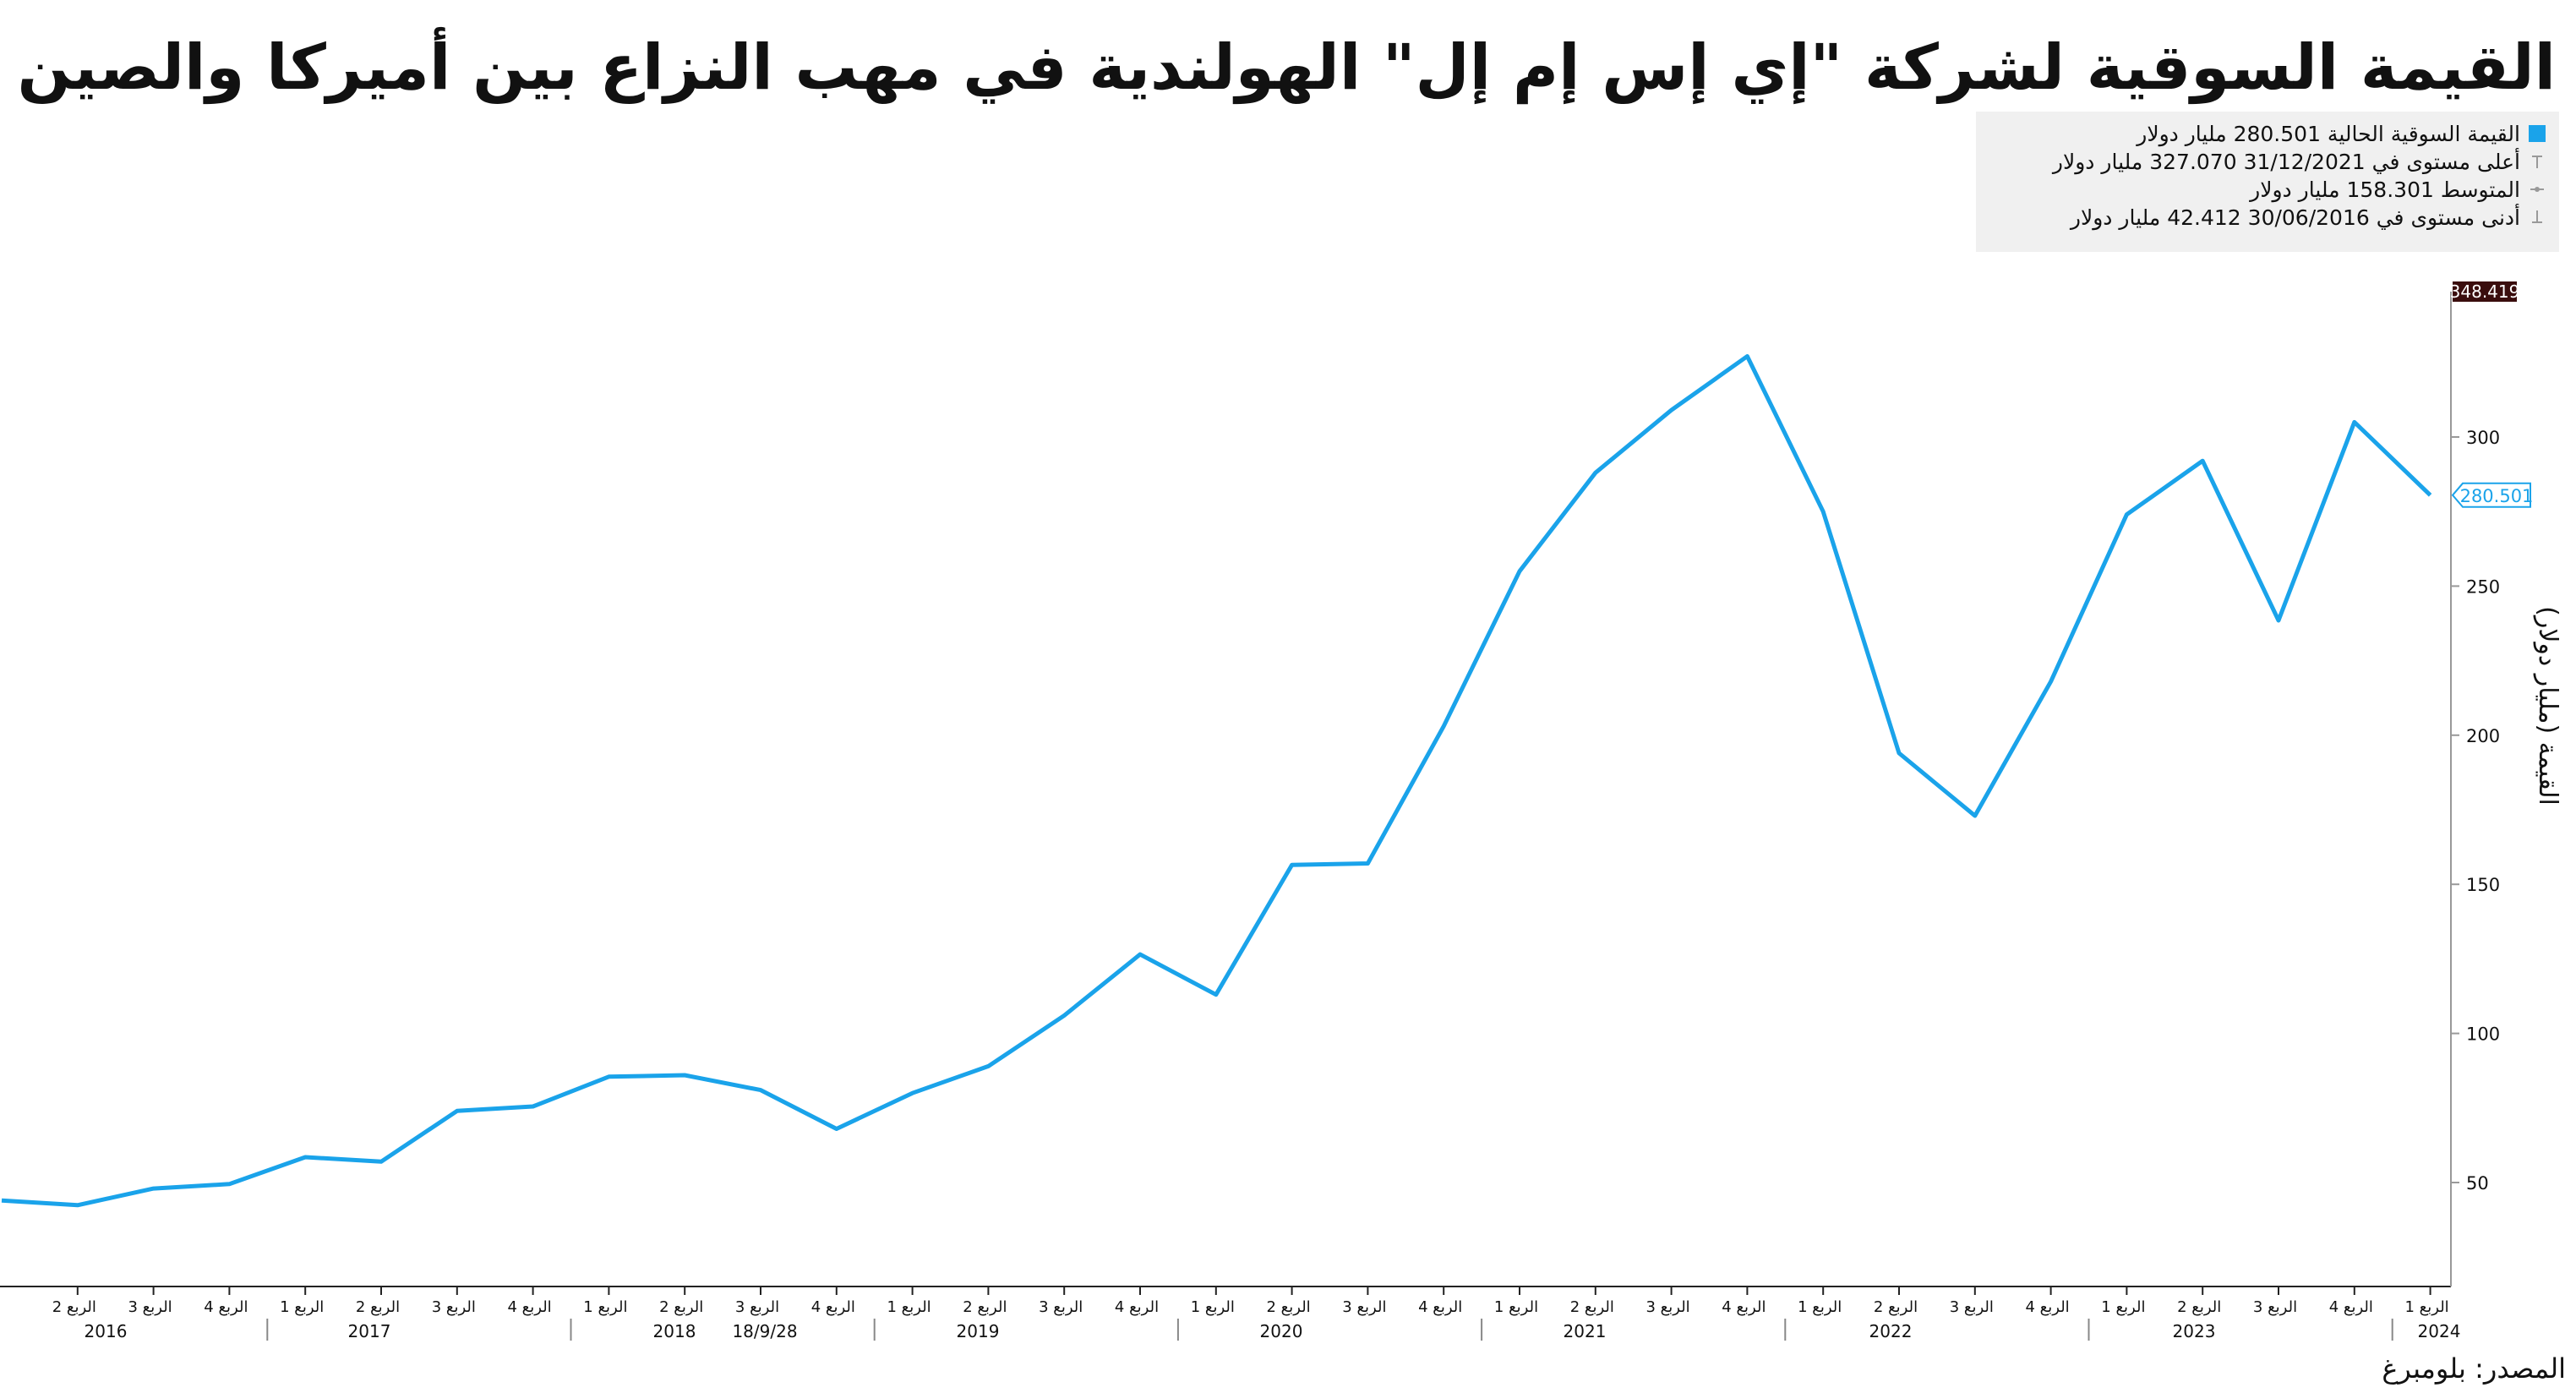  What do you see at coordinates (2483, 438) in the screenshot?
I see `y-tick-label: 300` at bounding box center [2483, 438].